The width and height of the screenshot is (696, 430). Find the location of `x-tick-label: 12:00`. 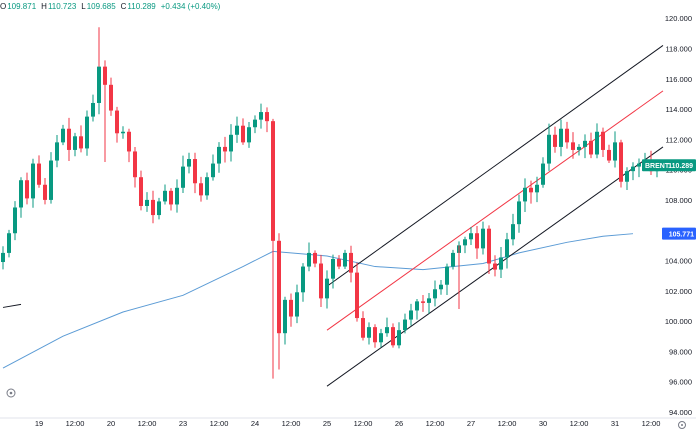

x-tick-label: 12:00 is located at coordinates (435, 423).